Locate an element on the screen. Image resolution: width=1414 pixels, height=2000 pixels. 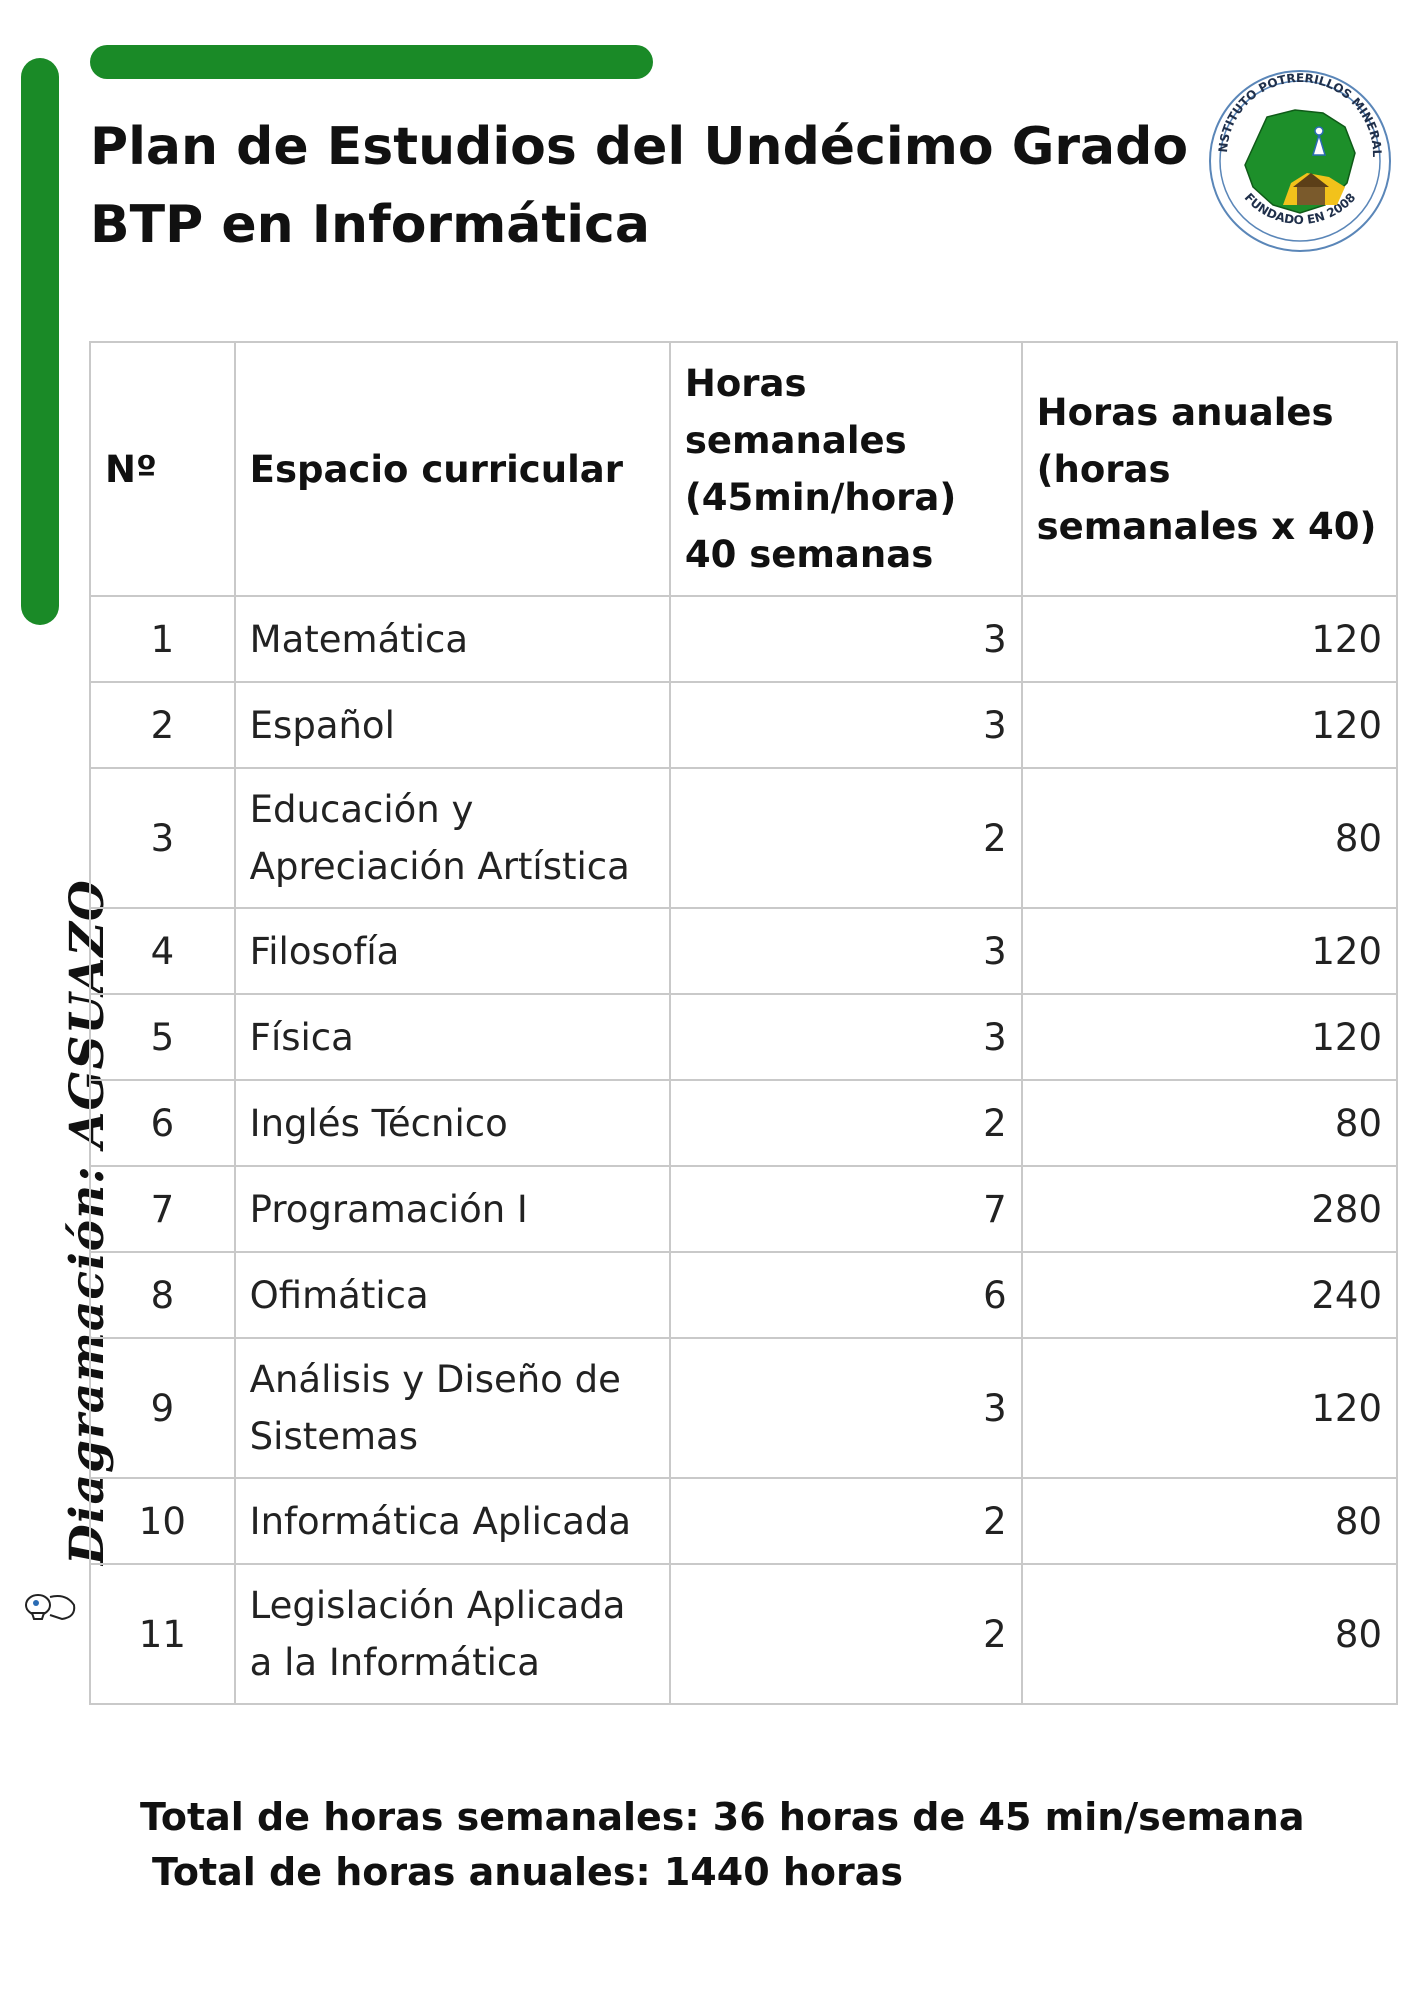
cell-number: 5 is located at coordinates (162, 1037).